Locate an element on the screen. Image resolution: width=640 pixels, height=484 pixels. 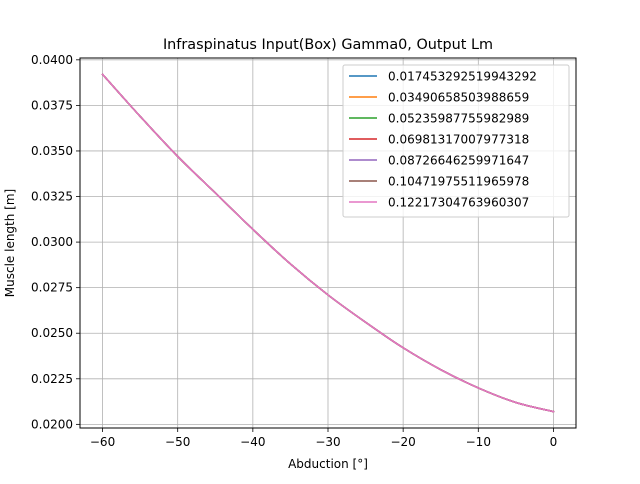
y-tick-label: 0.0225 is located at coordinates (52, 379).